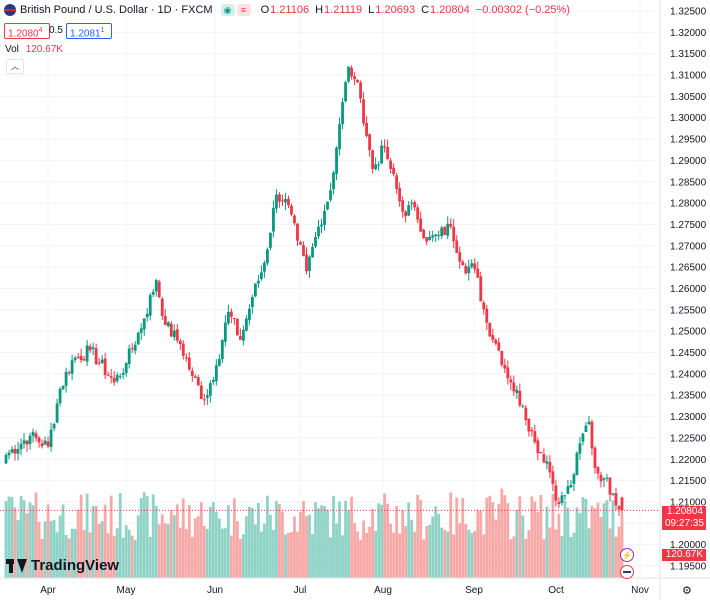 This screenshot has height=600, width=710. I want to click on lightning-event-icon: ⚡, so click(627, 555).